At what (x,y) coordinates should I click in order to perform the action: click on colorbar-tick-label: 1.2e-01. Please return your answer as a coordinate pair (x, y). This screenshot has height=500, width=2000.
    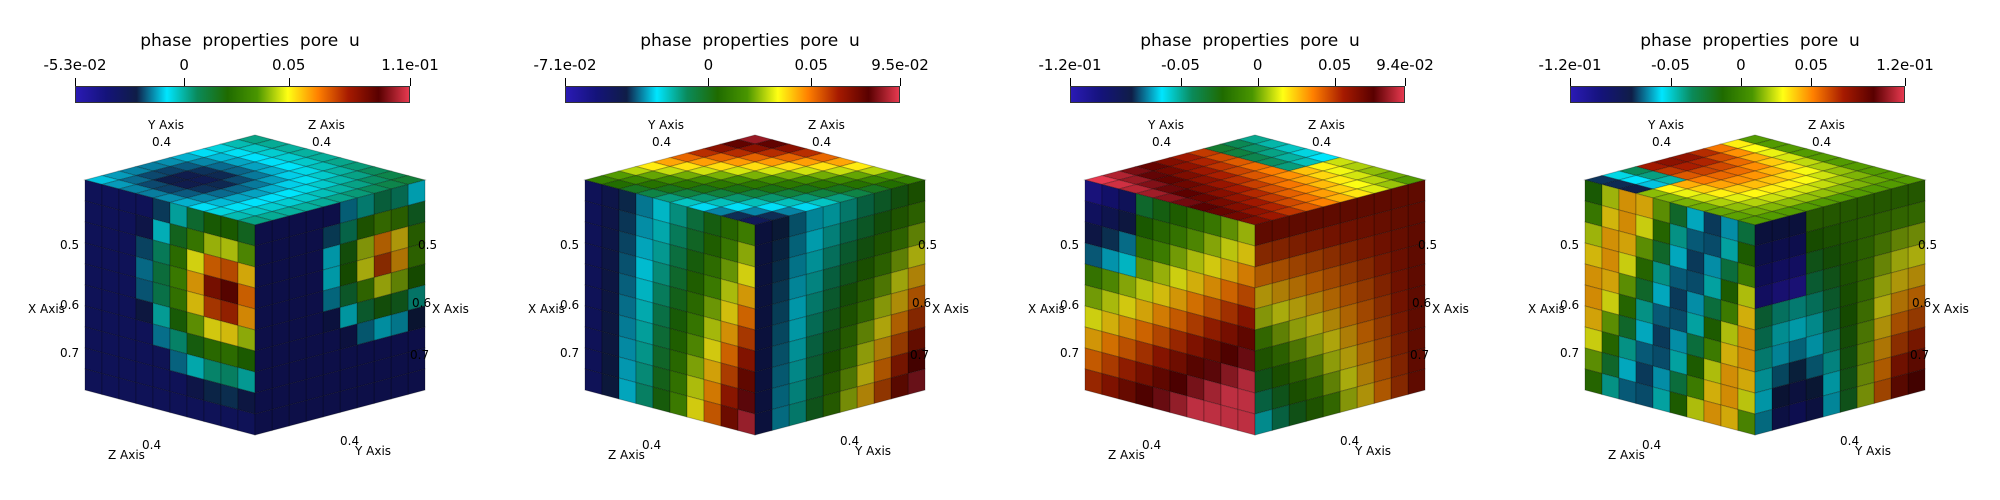
    Looking at the image, I should click on (1905, 65).